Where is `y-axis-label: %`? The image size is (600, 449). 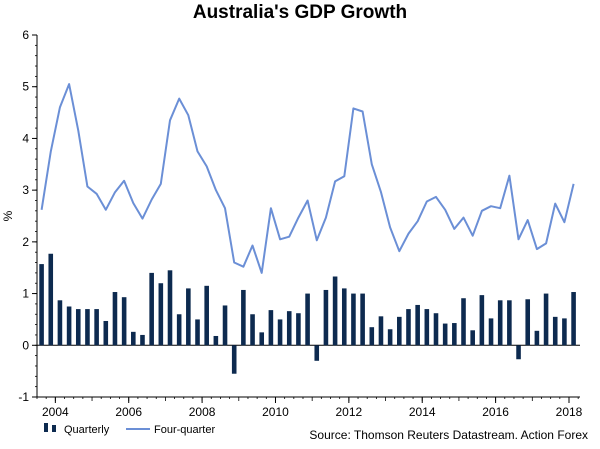 y-axis-label: % is located at coordinates (8, 215).